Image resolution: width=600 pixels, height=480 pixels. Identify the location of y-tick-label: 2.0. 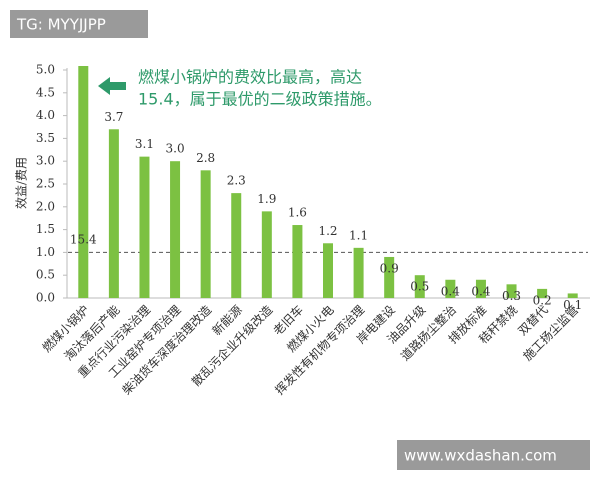
(45, 206).